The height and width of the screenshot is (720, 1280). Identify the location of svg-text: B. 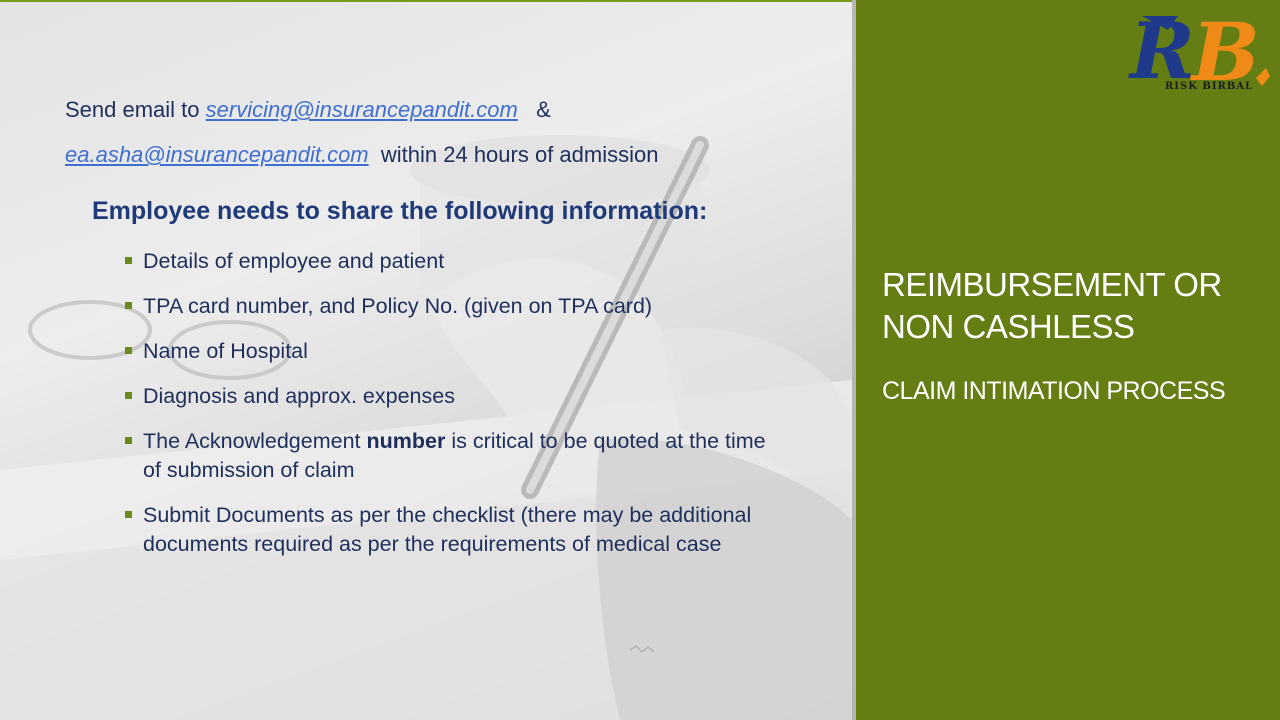
(1225, 53).